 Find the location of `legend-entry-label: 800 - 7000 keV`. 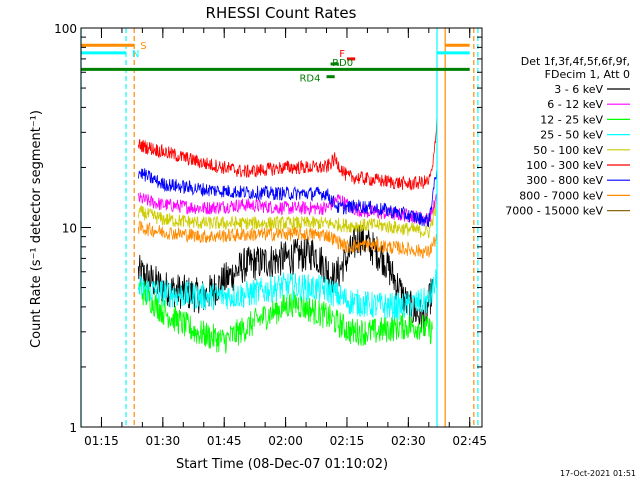

legend-entry-label: 800 - 7000 keV is located at coordinates (561, 195).